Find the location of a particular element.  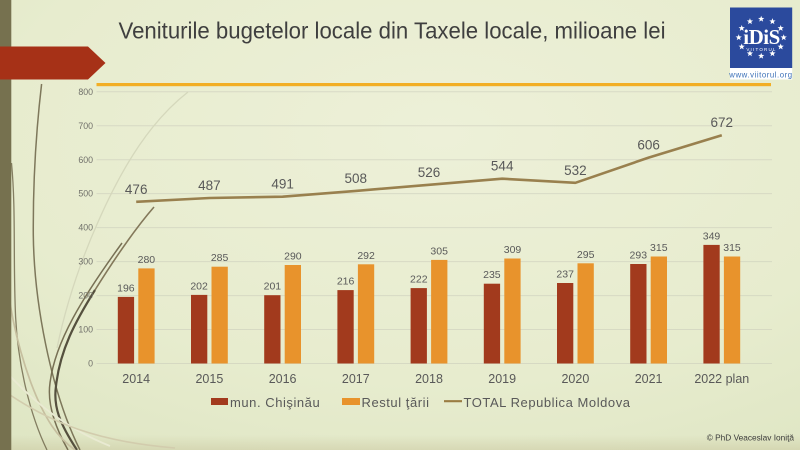

svg-text: 2015 is located at coordinates (209, 379).